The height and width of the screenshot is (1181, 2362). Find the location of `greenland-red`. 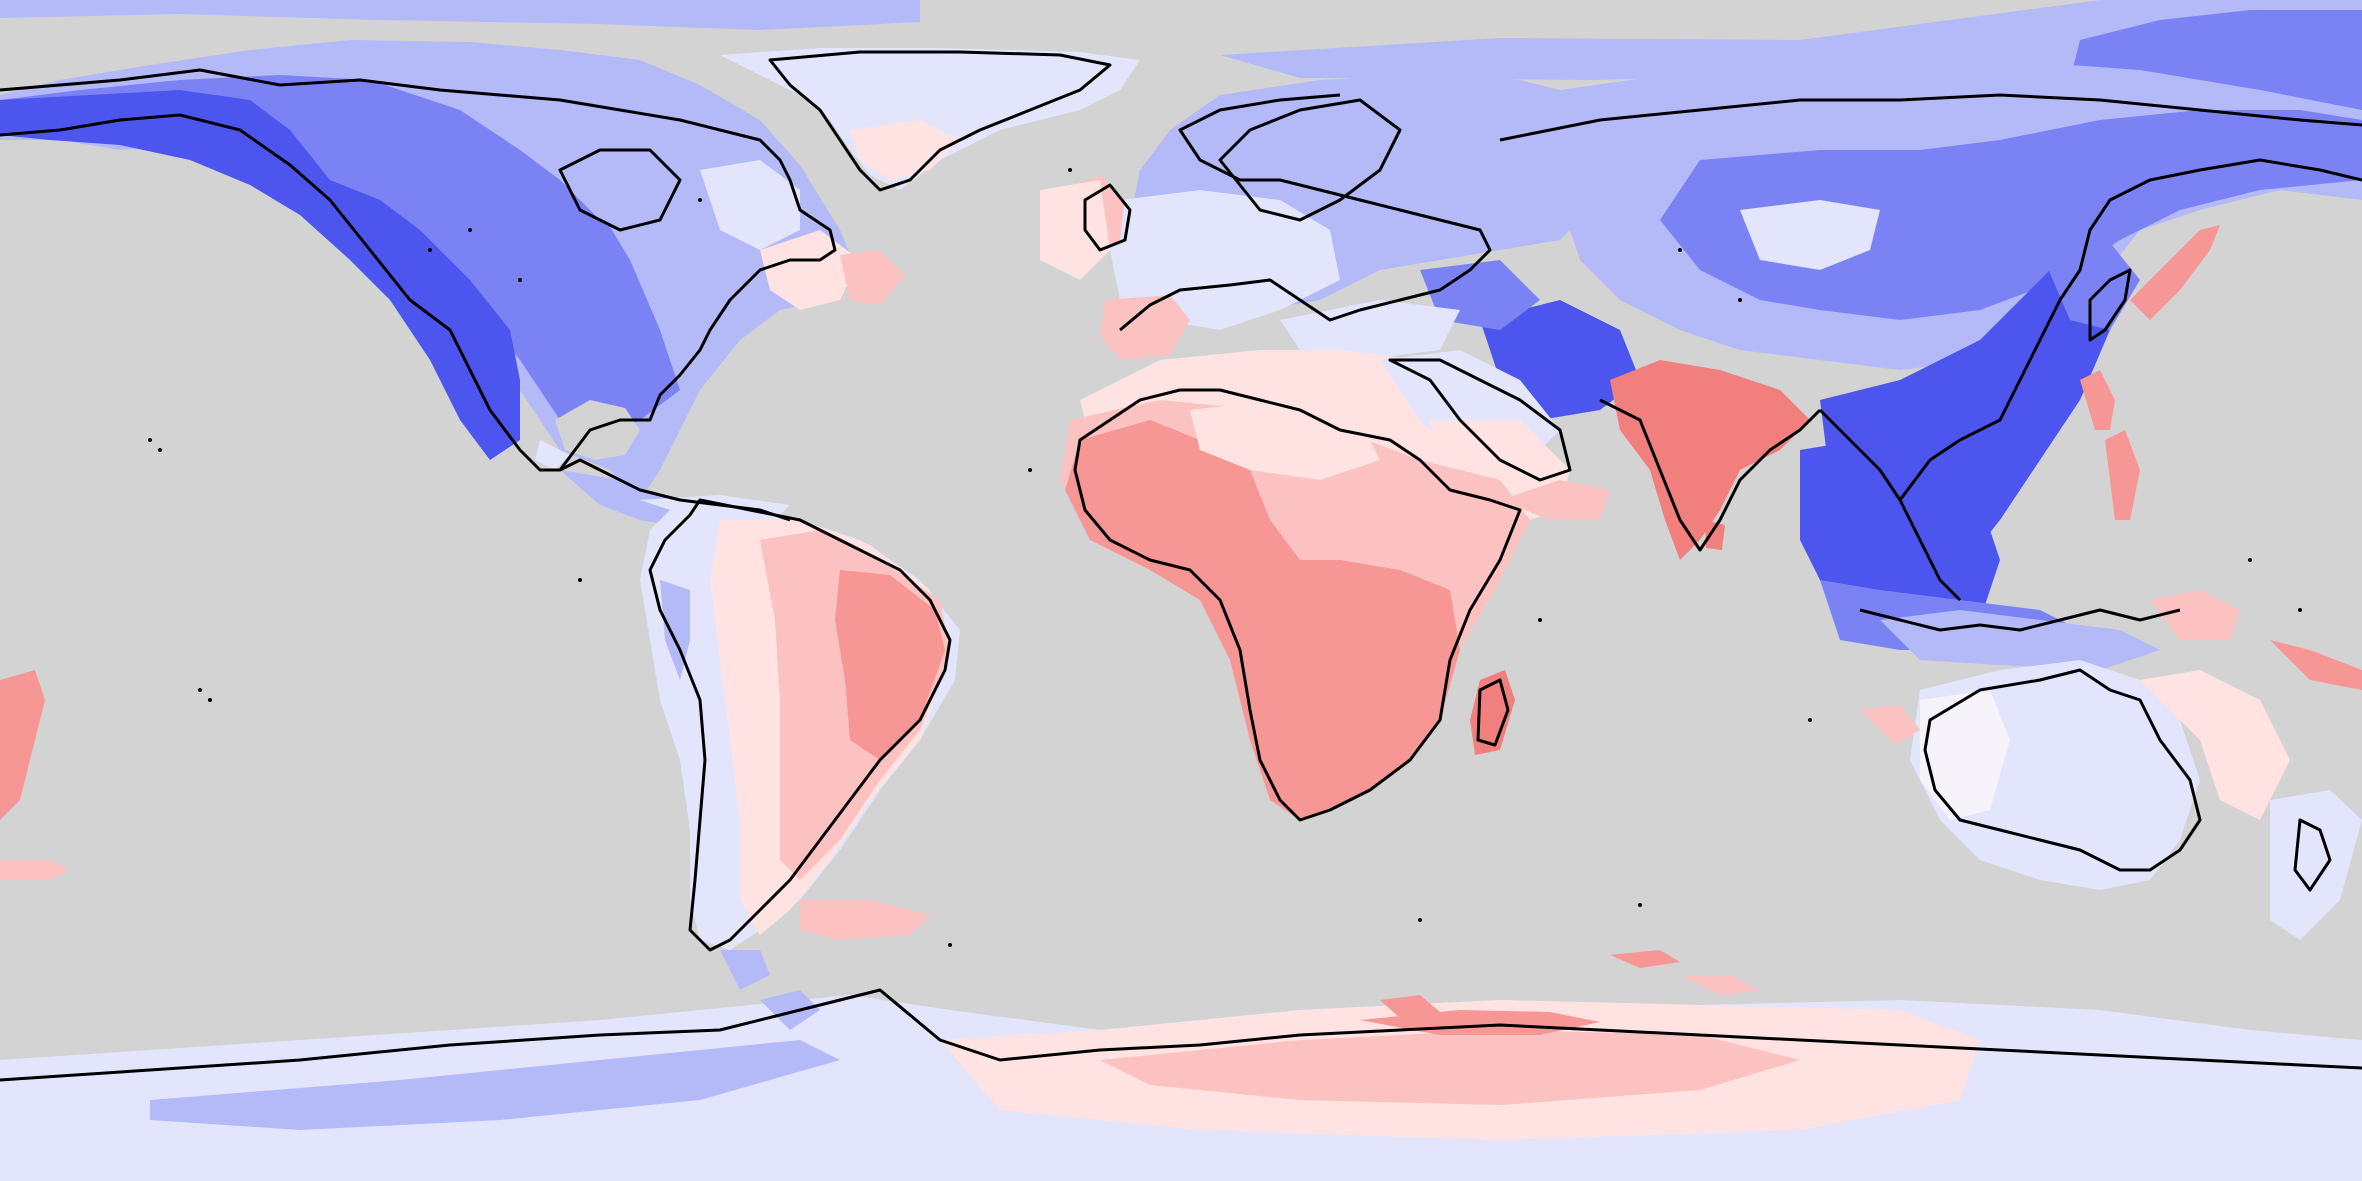

greenland-red is located at coordinates (905, 150).